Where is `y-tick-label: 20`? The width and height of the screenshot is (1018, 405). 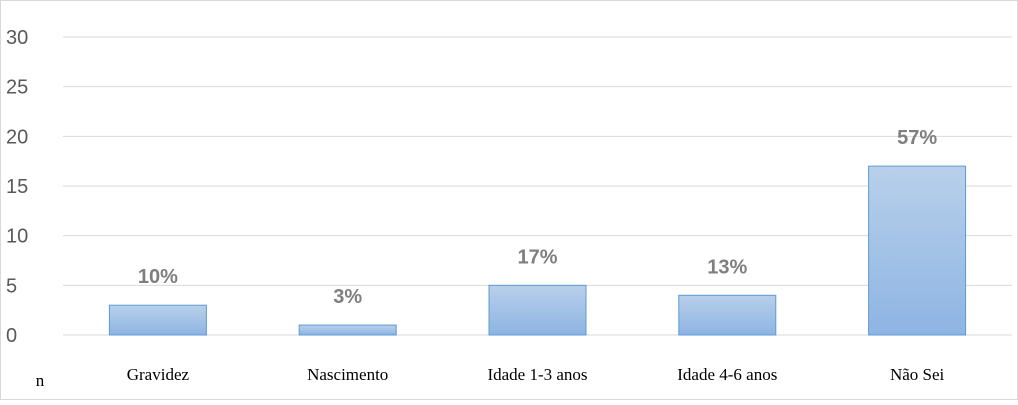
y-tick-label: 20 is located at coordinates (17, 137).